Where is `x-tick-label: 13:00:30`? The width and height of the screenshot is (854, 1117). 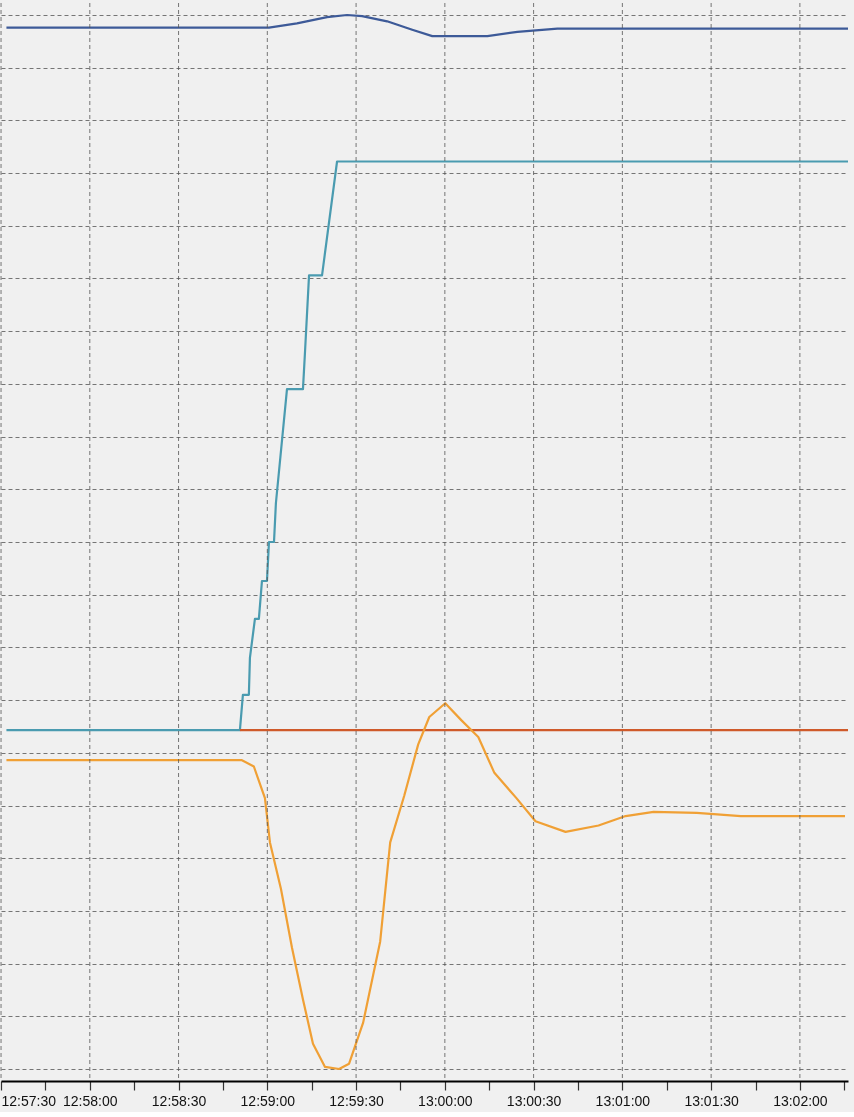 x-tick-label: 13:00:30 is located at coordinates (534, 1100).